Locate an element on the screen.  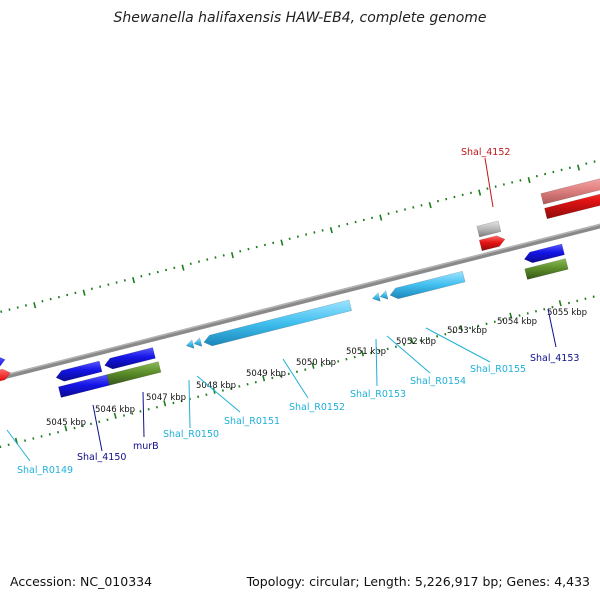
kbp-label: 5046 kbp is located at coordinates (115, 410).